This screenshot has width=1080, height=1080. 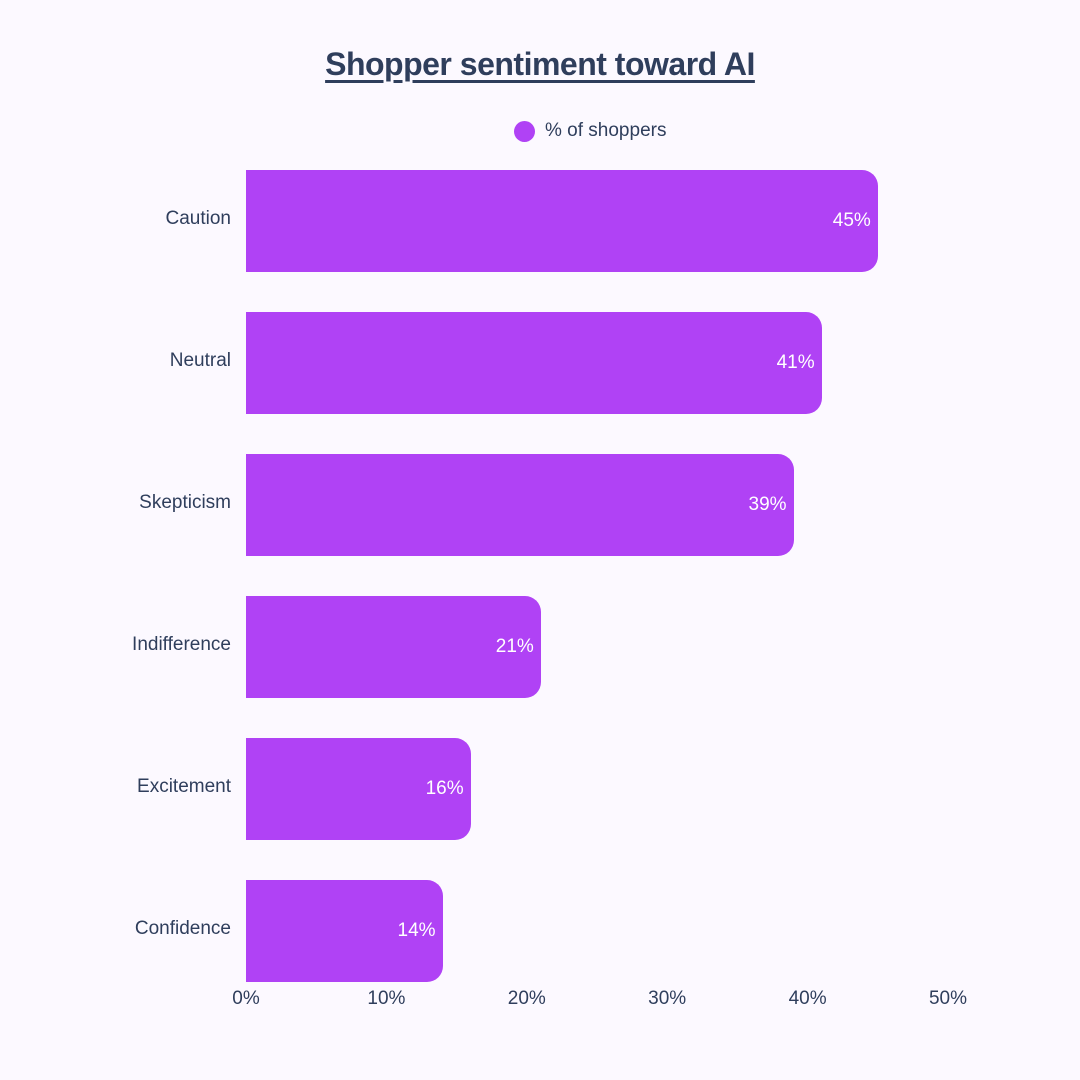 I want to click on legend: % of shoppers, so click(x=590, y=131).